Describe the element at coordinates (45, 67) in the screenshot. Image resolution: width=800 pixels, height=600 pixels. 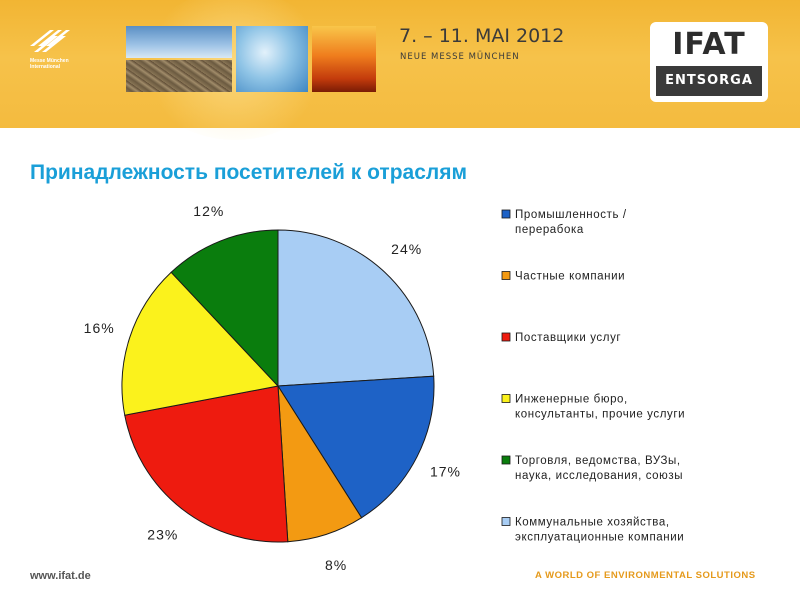
I see `organizer-line: International` at that location.